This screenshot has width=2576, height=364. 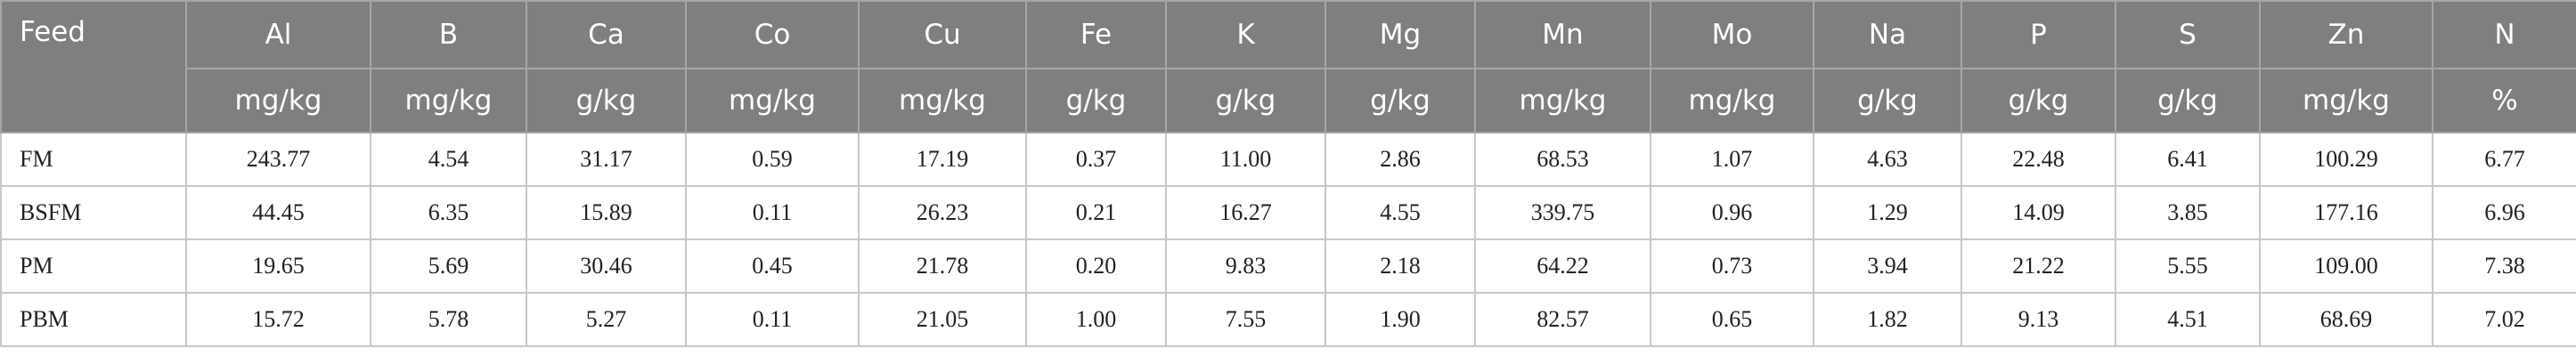 I want to click on value-cell: 17.19, so click(x=942, y=159).